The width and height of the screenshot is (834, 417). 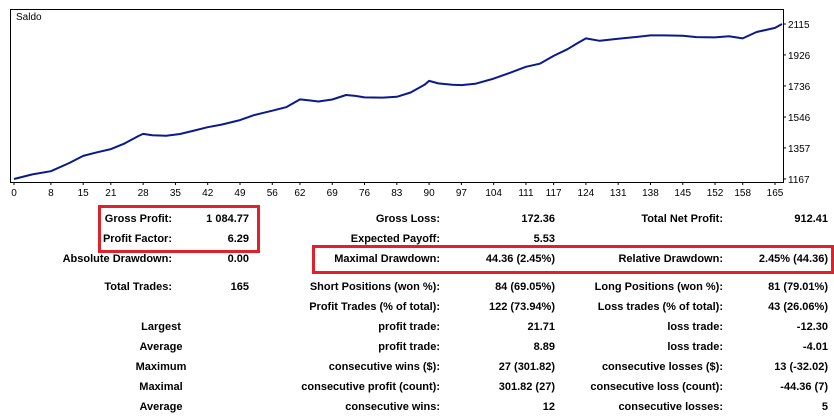 I want to click on avg-cons-wins-label: consecutive wins:, so click(x=392, y=407).